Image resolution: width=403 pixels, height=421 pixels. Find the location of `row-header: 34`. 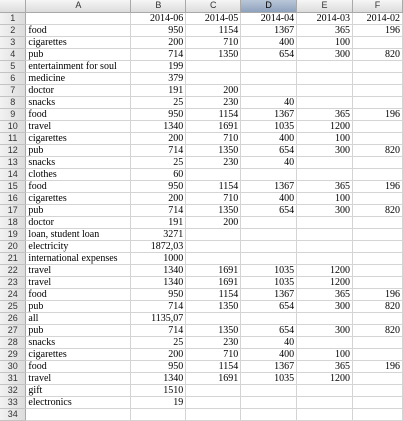

row-header: 34 is located at coordinates (13, 414).